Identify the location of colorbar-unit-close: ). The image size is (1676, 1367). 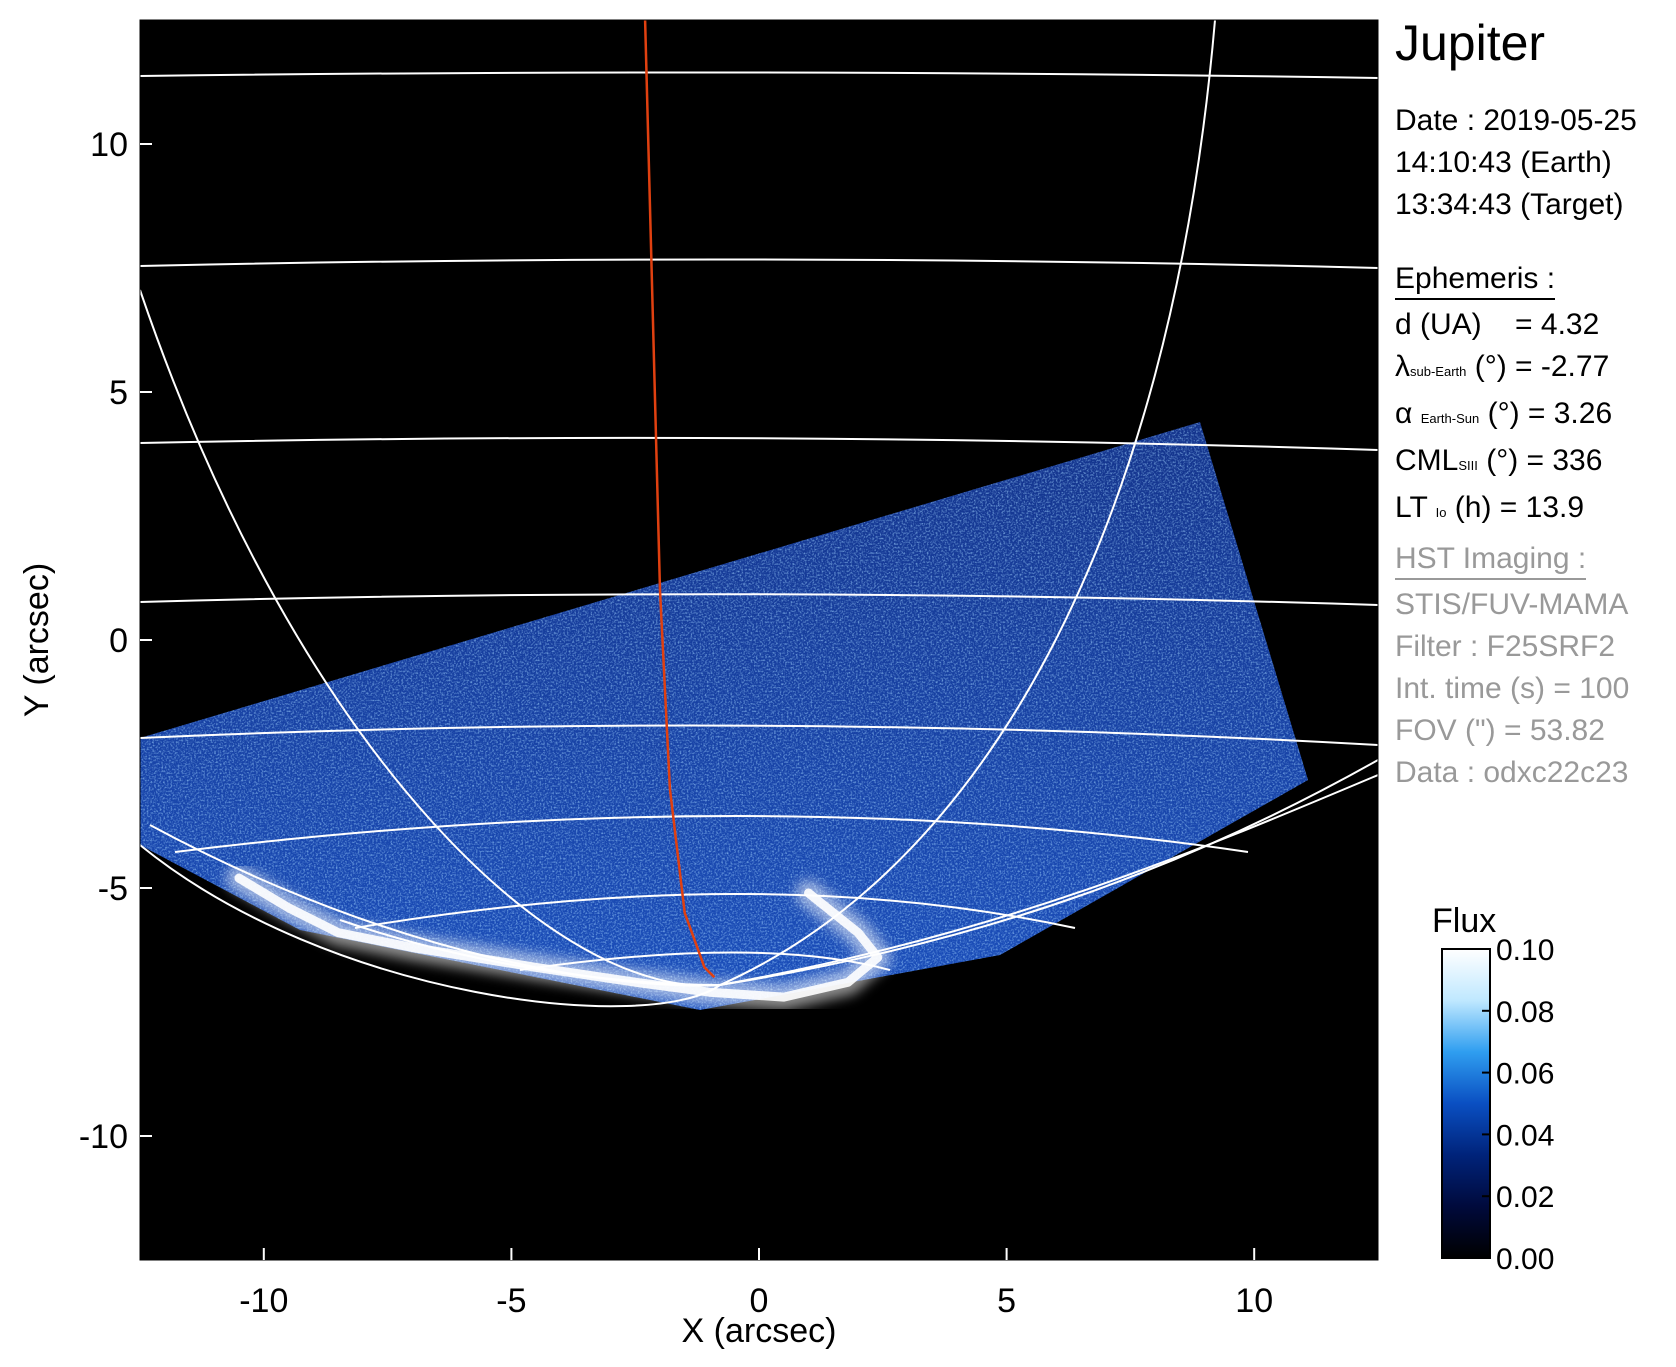
(1352, 1057).